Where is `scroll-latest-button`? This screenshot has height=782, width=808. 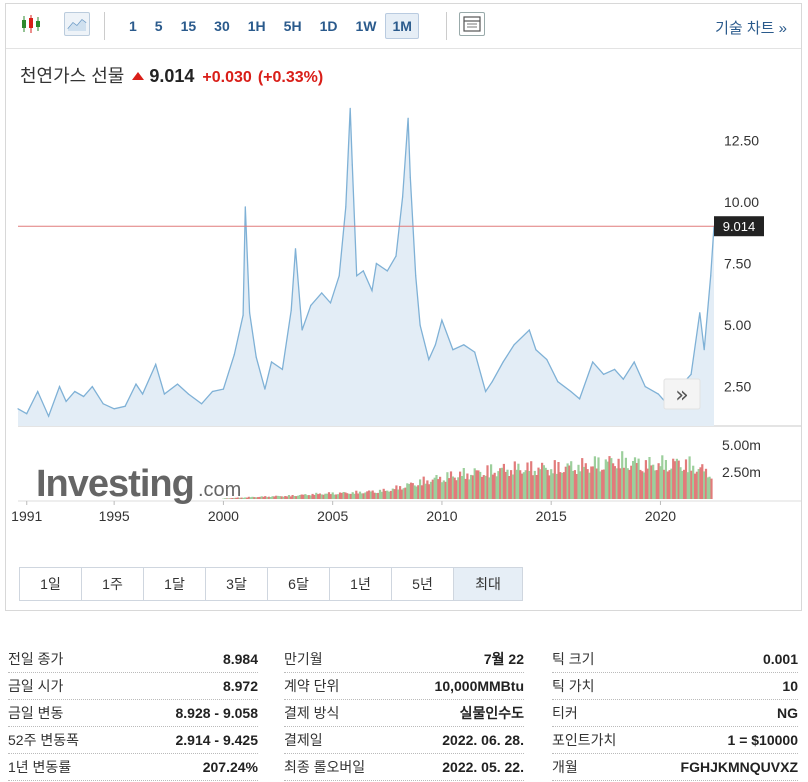
scroll-latest-button is located at coordinates (682, 394).